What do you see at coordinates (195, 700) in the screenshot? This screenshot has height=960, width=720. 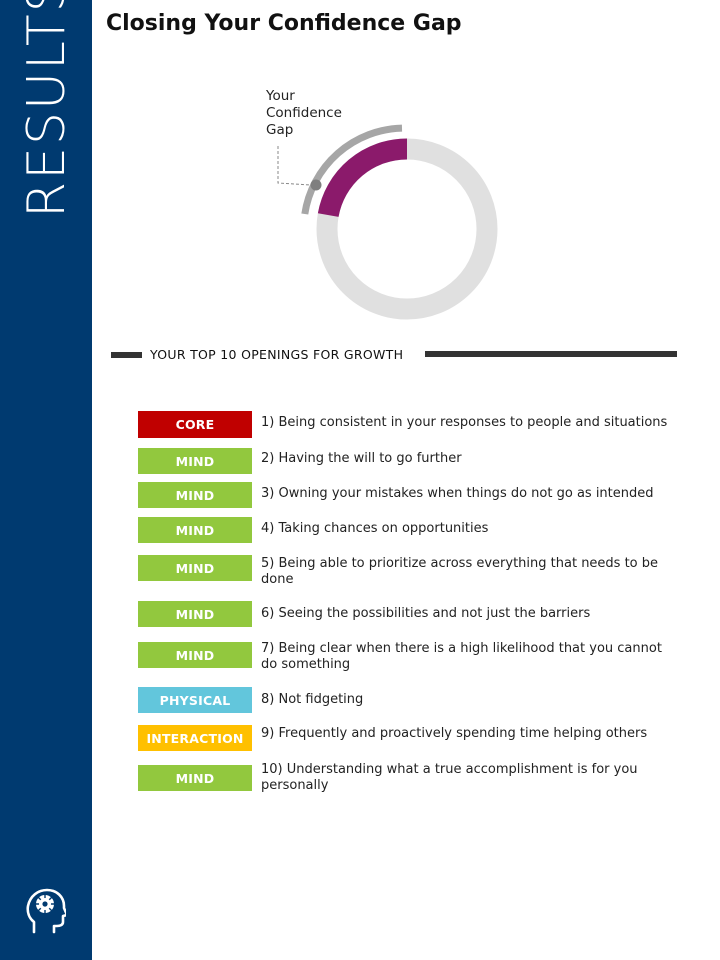 I see `category-badge: PHYSICAL` at bounding box center [195, 700].